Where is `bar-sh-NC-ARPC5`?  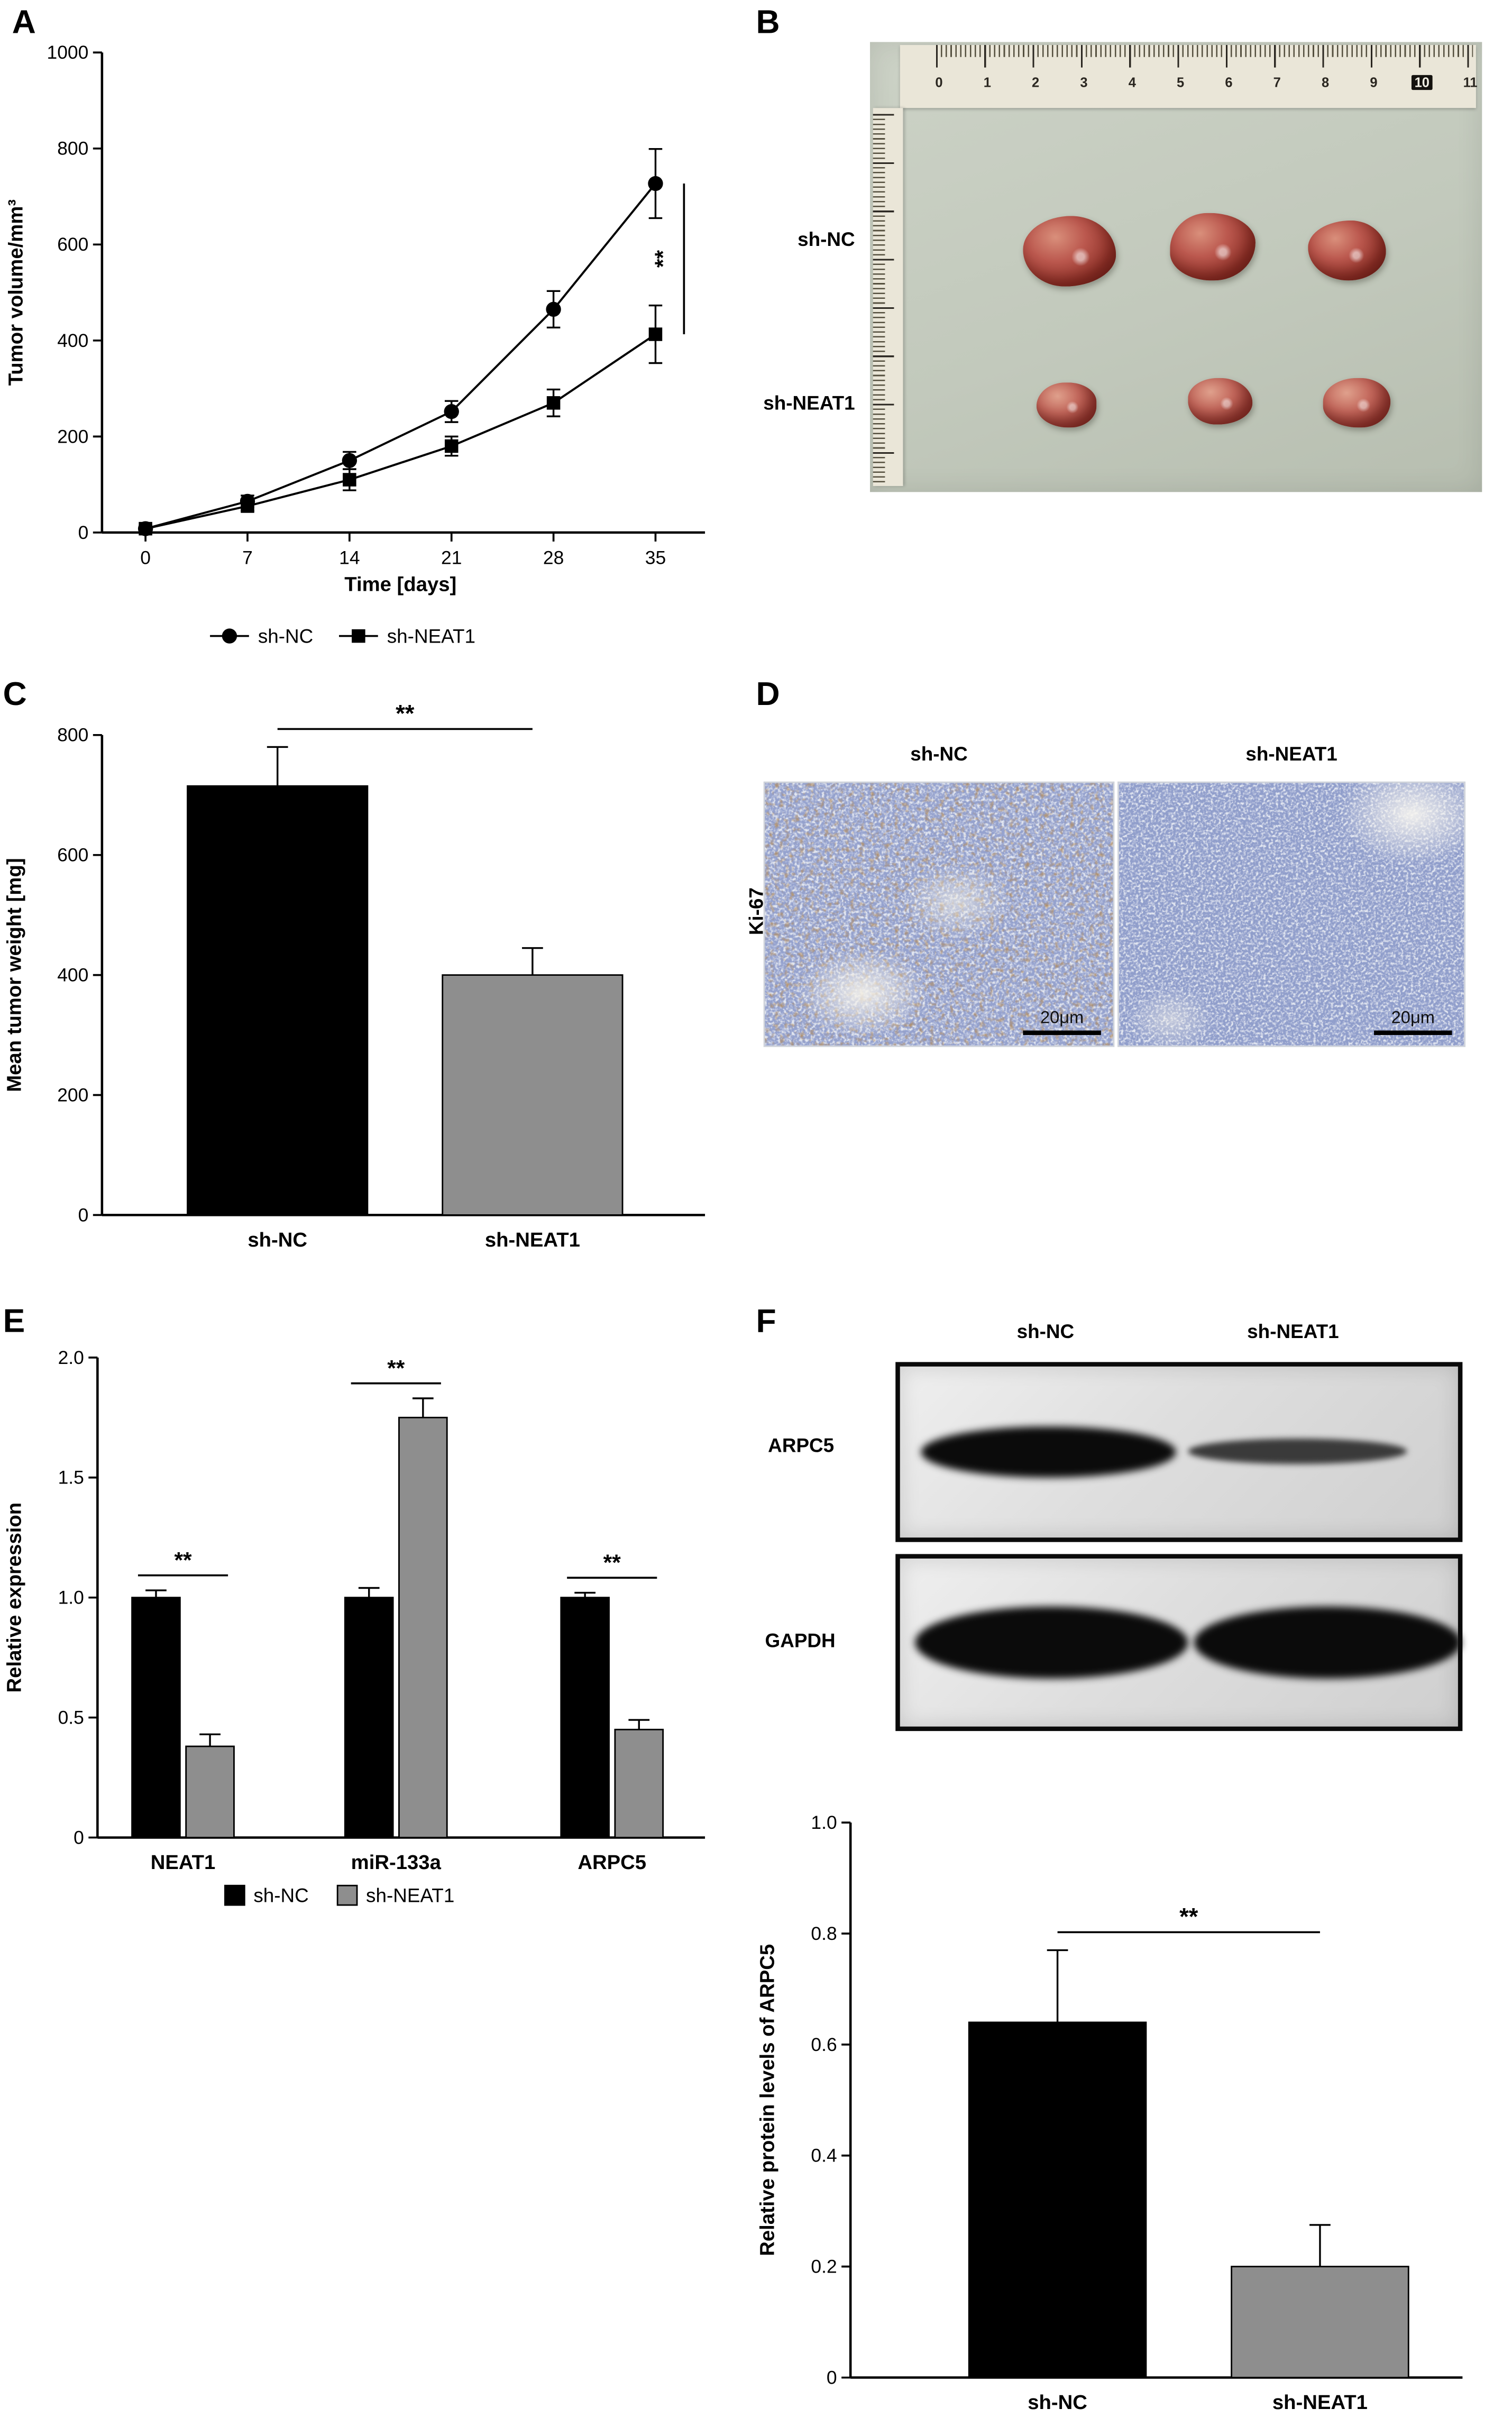 bar-sh-NC-ARPC5 is located at coordinates (585, 1717).